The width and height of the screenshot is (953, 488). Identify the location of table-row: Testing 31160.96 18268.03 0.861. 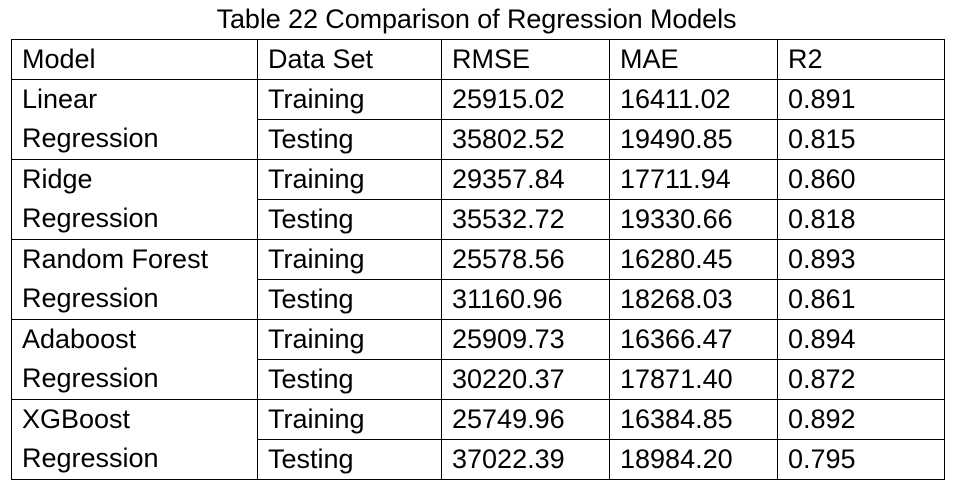
(478, 299).